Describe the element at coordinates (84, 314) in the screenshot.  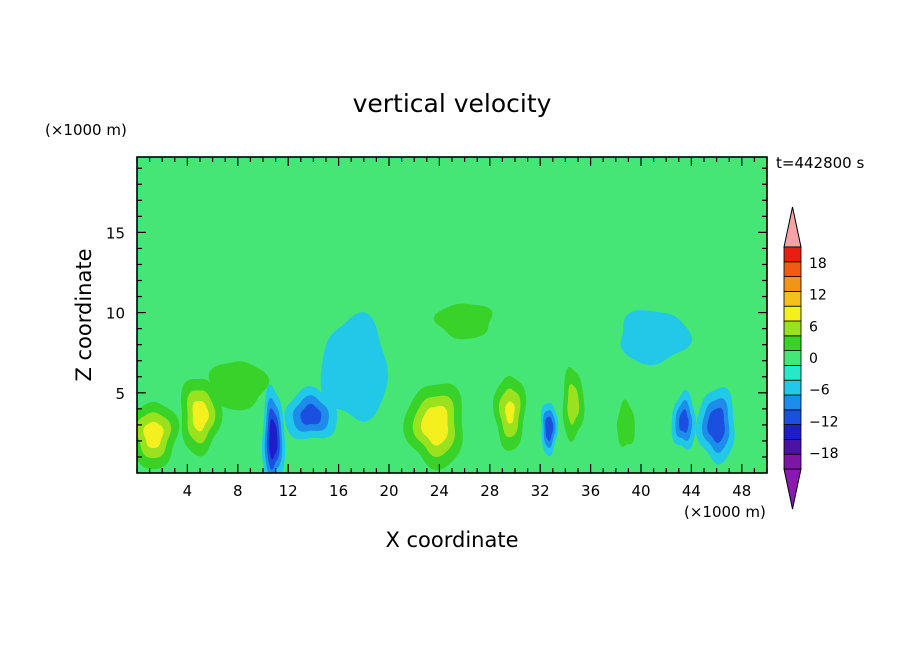
I see `y-axis-label: Z coordinate` at that location.